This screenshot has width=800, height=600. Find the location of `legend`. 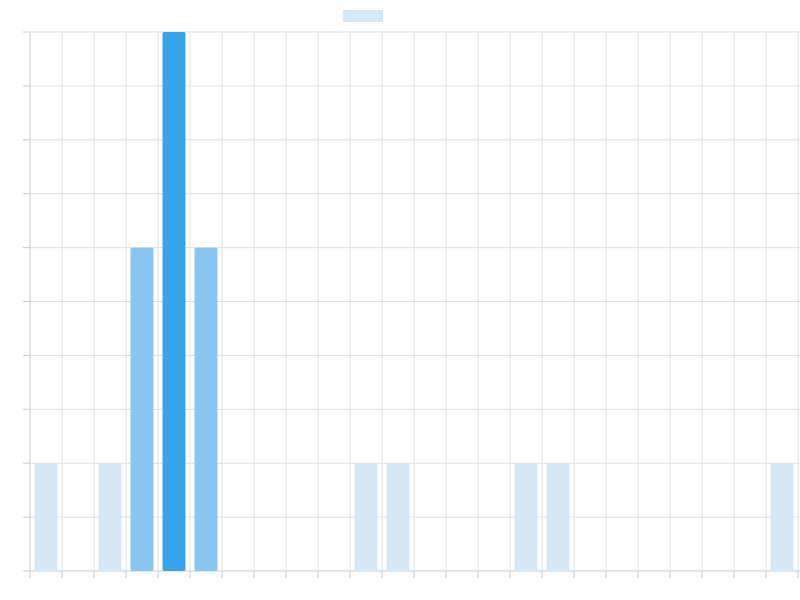

legend is located at coordinates (363, 16).